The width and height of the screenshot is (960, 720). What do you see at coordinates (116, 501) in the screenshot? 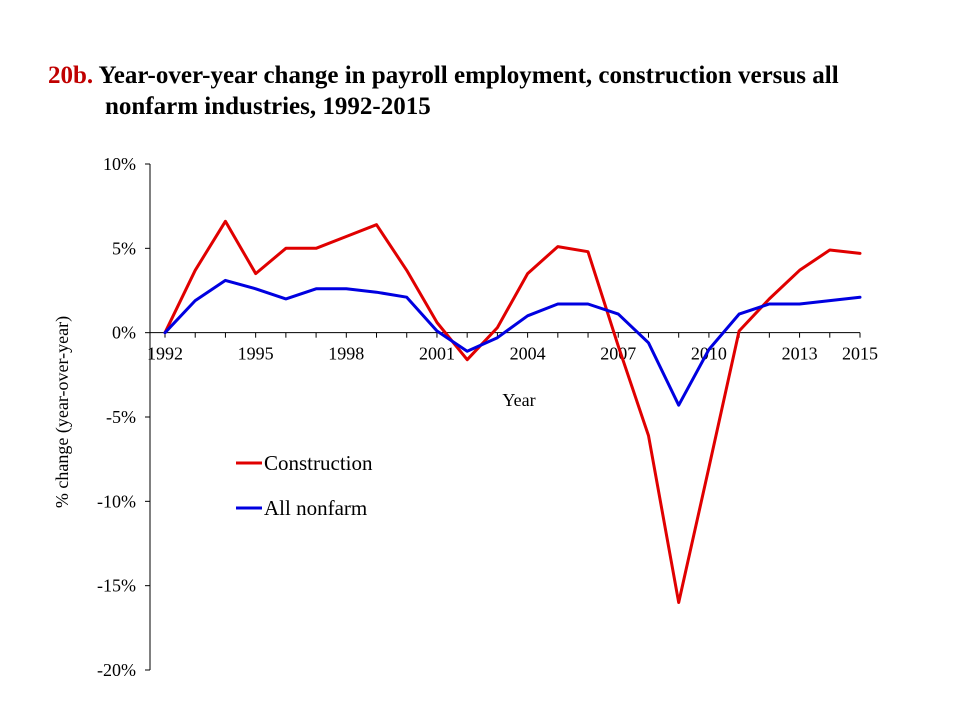
I see `y-tick-label: -10%` at bounding box center [116, 501].